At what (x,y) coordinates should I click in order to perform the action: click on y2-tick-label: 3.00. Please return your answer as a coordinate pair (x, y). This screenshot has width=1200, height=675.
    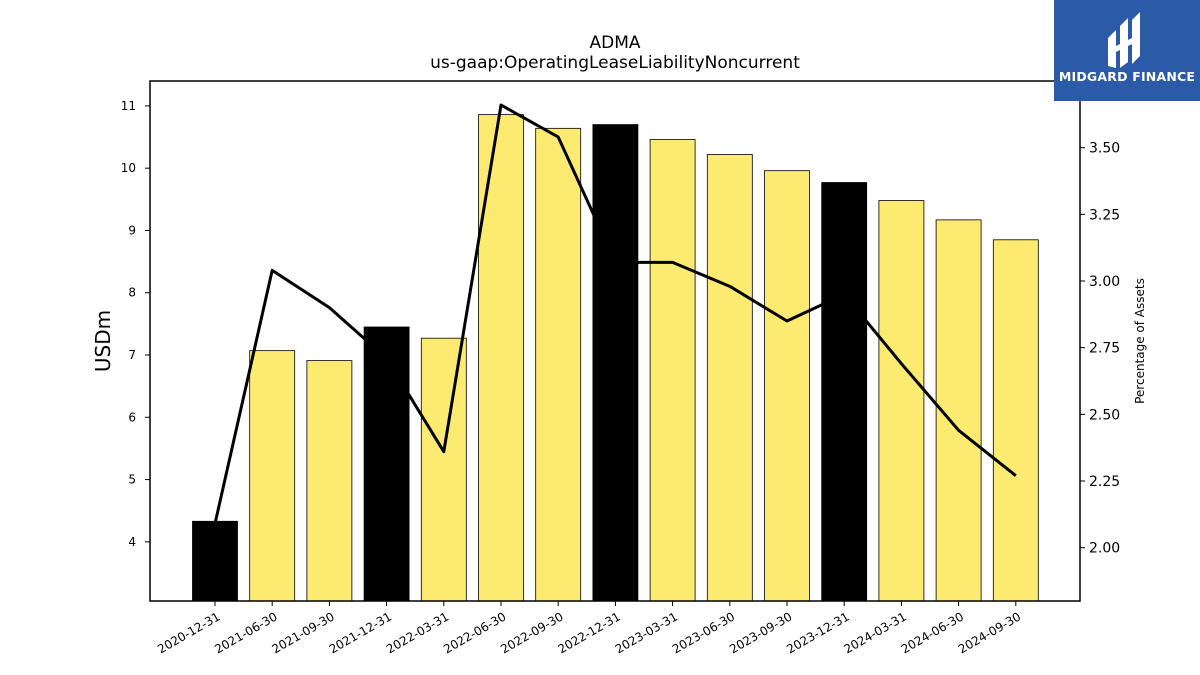
    Looking at the image, I should click on (1104, 282).